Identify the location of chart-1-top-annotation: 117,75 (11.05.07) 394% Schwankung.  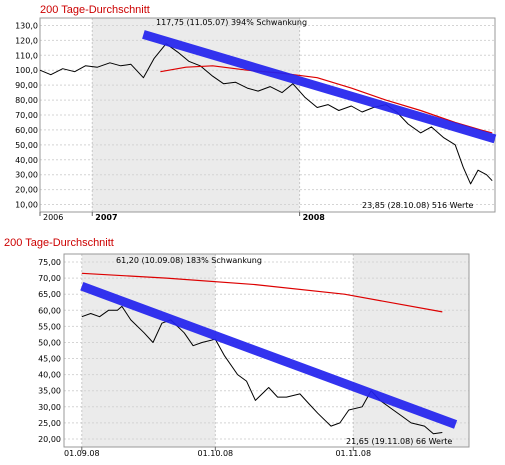
(231, 22).